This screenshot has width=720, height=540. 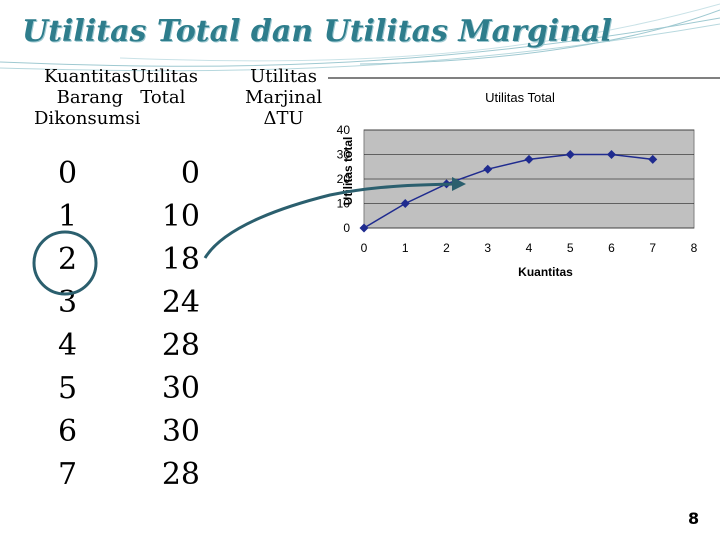 What do you see at coordinates (87, 118) in the screenshot?
I see `header-quantity-line3: Dikonsumsi` at bounding box center [87, 118].